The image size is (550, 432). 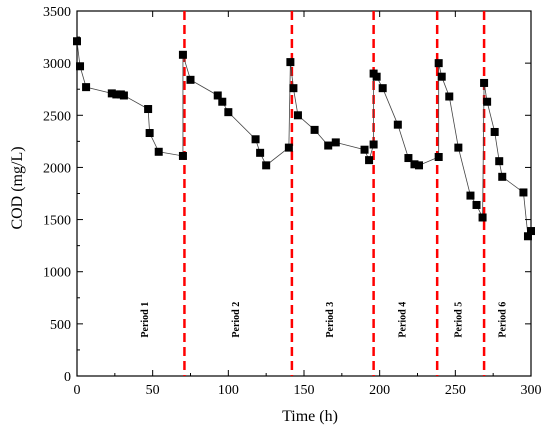 What do you see at coordinates (153, 390) in the screenshot?
I see `x-tick-label: 50` at bounding box center [153, 390].